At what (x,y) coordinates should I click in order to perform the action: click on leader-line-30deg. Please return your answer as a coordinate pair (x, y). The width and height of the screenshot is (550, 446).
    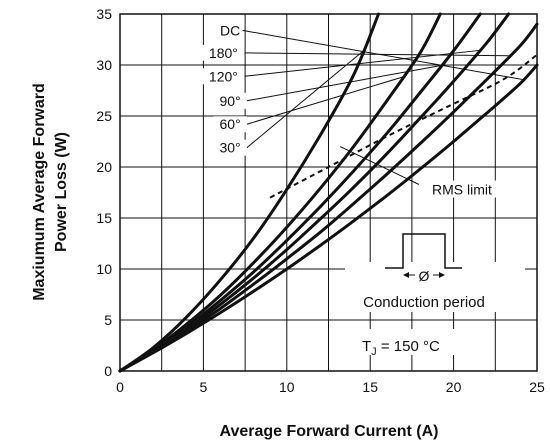
    Looking at the image, I should click on (305, 99).